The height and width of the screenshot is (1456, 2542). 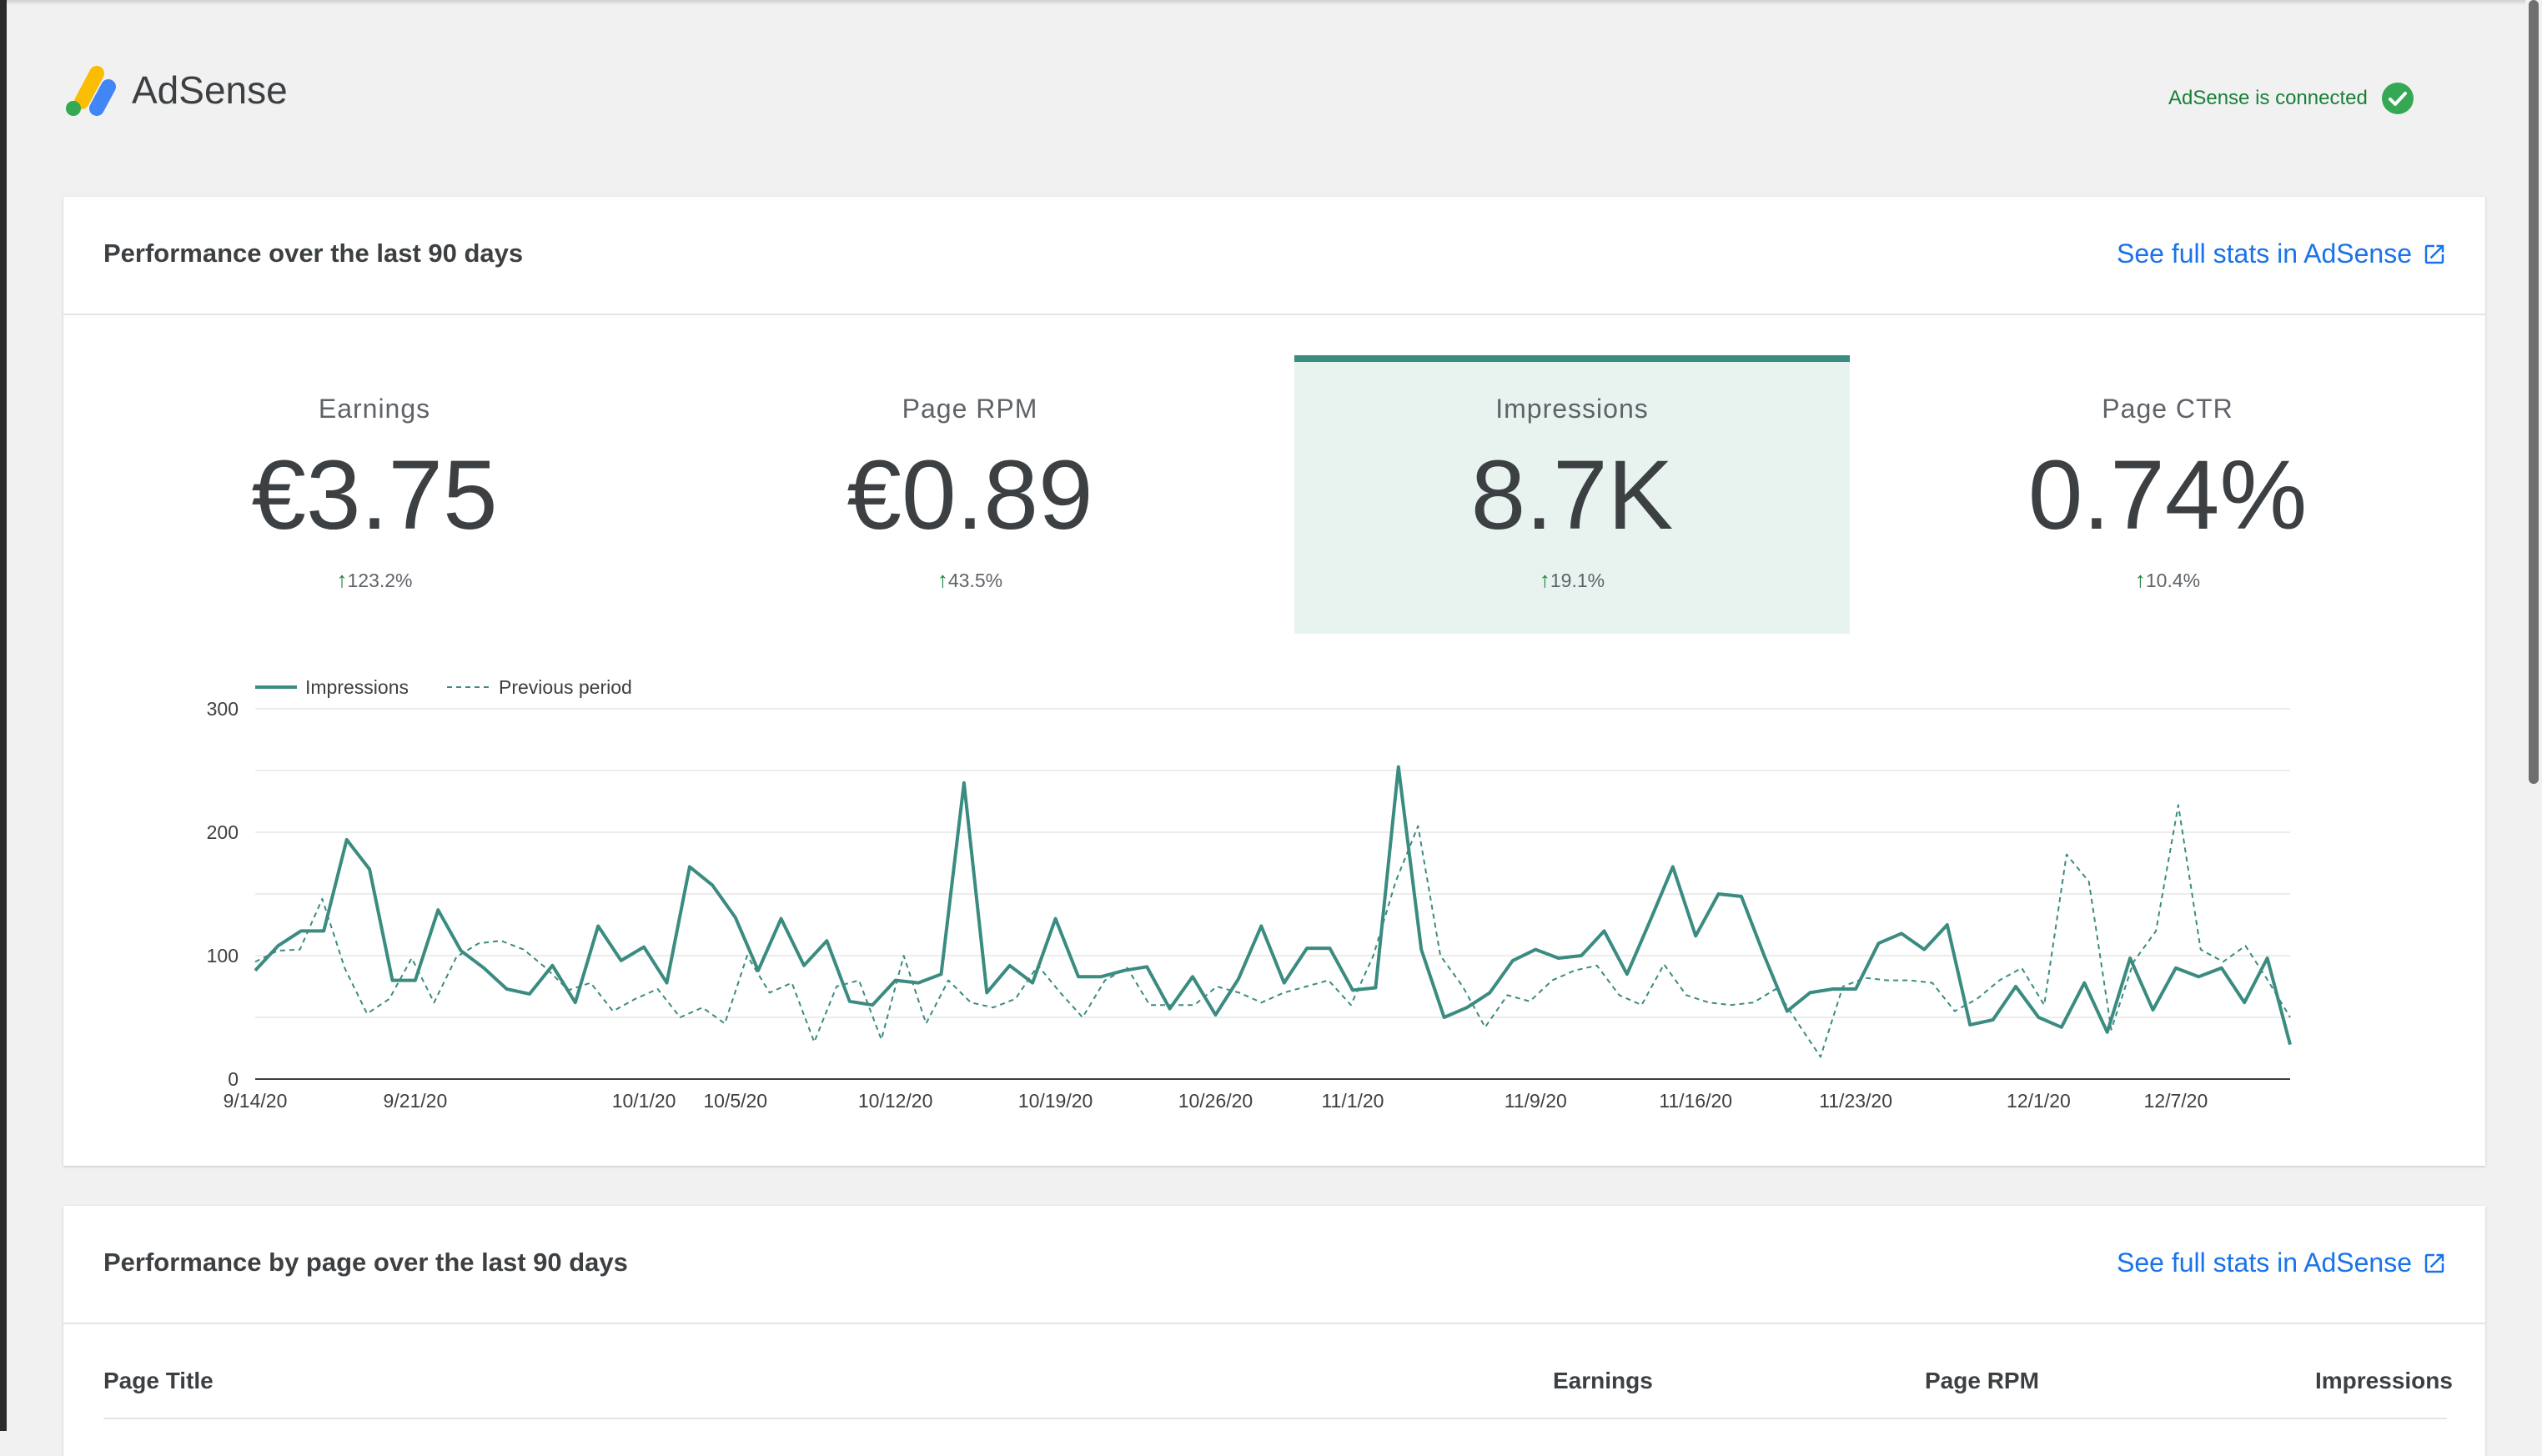 I want to click on metric-earnings: Earnings €3.75 ↑123.2%, so click(x=374, y=494).